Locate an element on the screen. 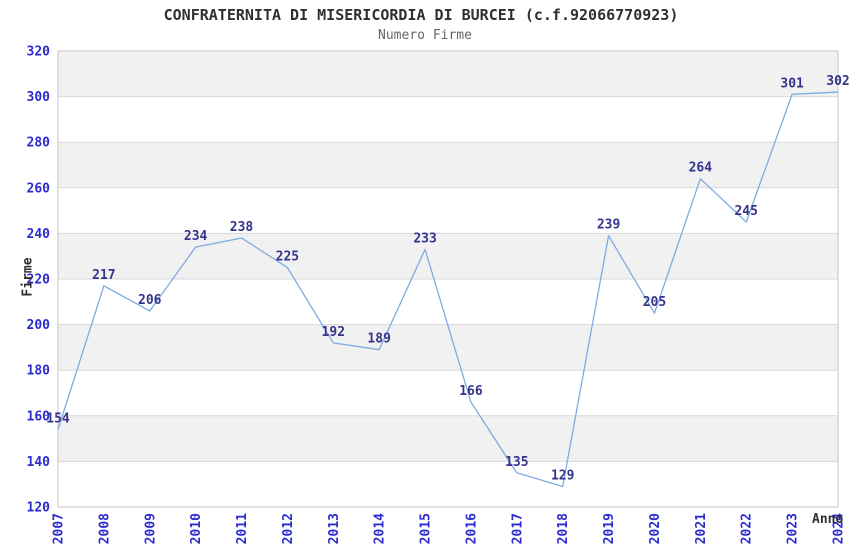 The width and height of the screenshot is (850, 550). x-tick-label: 2022 is located at coordinates (747, 528).